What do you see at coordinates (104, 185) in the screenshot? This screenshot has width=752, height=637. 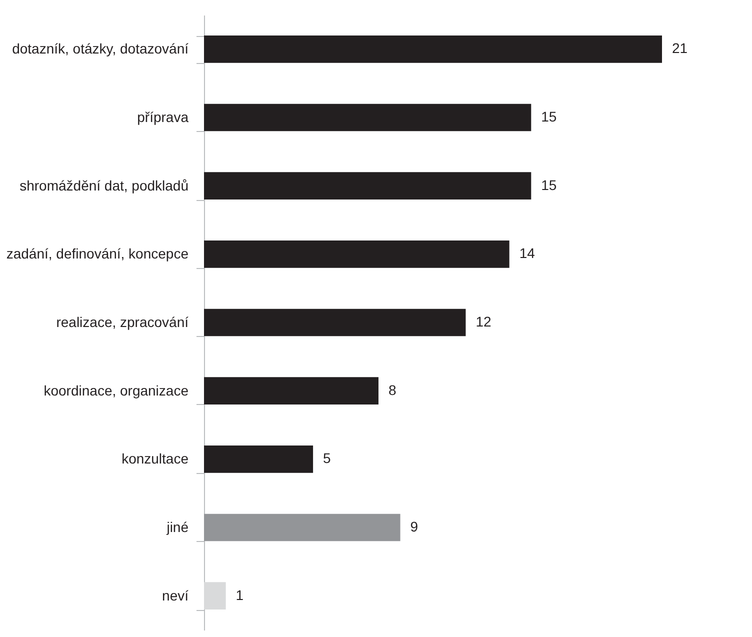 I see `y-tick-label: shromáždění dat, podkladů` at bounding box center [104, 185].